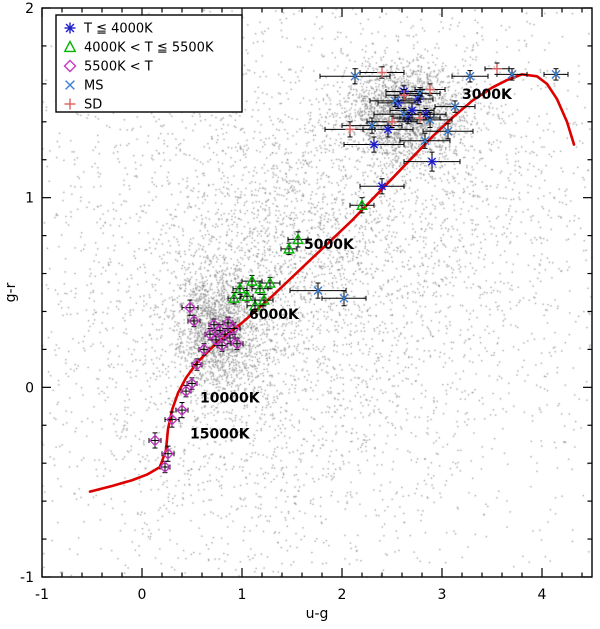 This screenshot has height=629, width=600. I want to click on legend-label-ms: MS, so click(93, 86).